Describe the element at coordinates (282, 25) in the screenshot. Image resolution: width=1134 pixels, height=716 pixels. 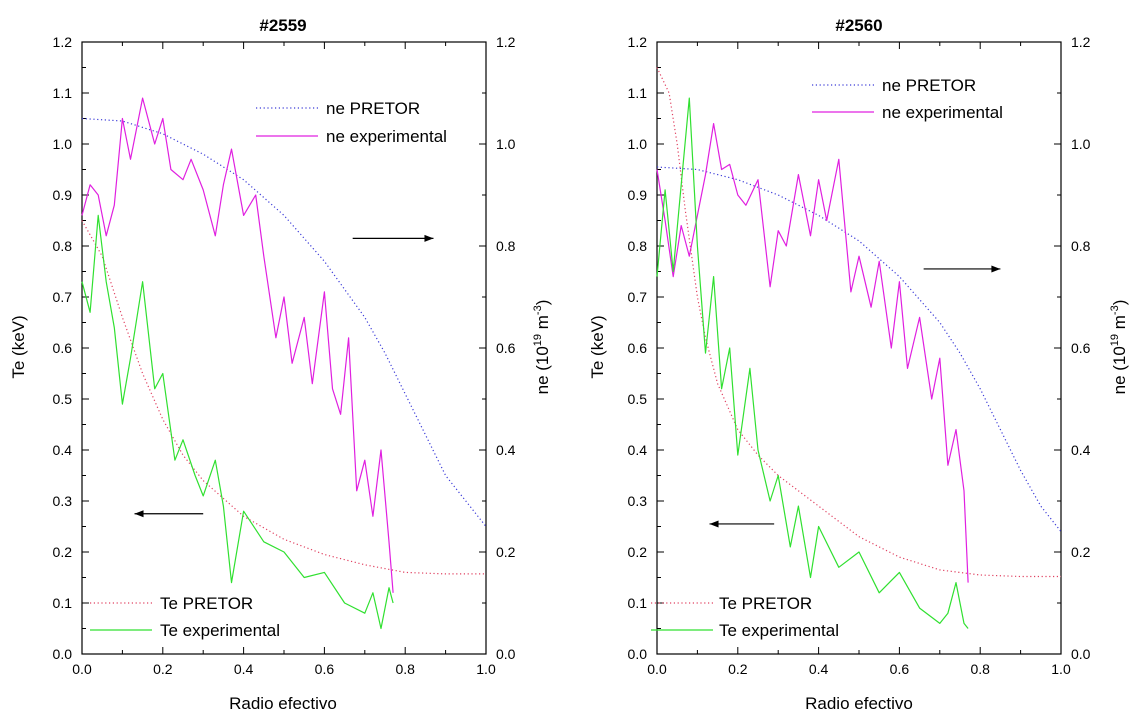
I see `chart-title: #2559` at that location.